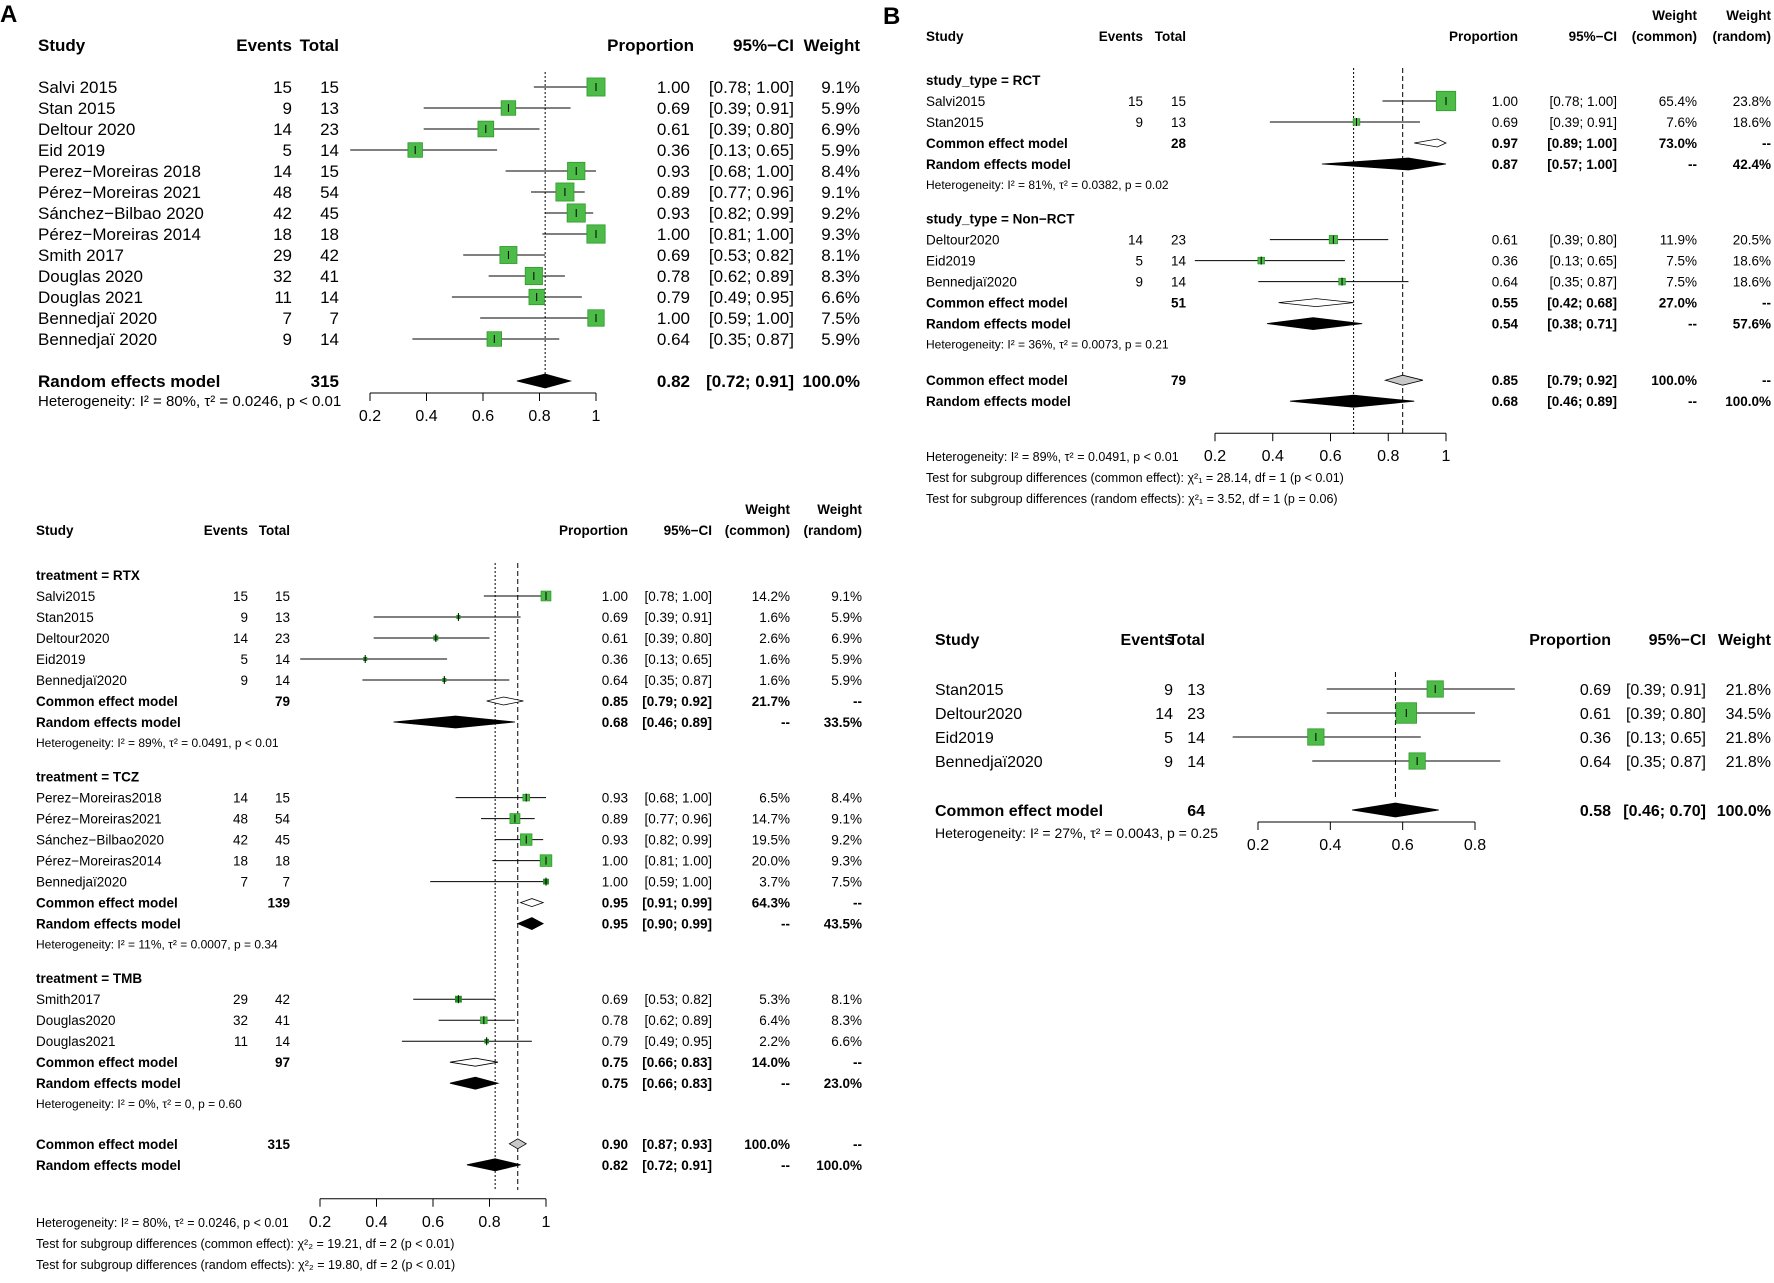  Describe the element at coordinates (774, 1020) in the screenshot. I see `study-weight-common: 6.4%` at that location.